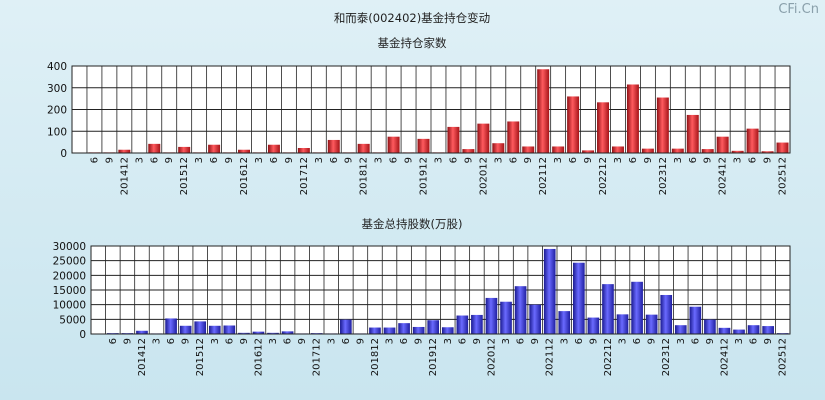  Describe the element at coordinates (69, 276) in the screenshot. I see `y-tick-label: 20000` at that location.